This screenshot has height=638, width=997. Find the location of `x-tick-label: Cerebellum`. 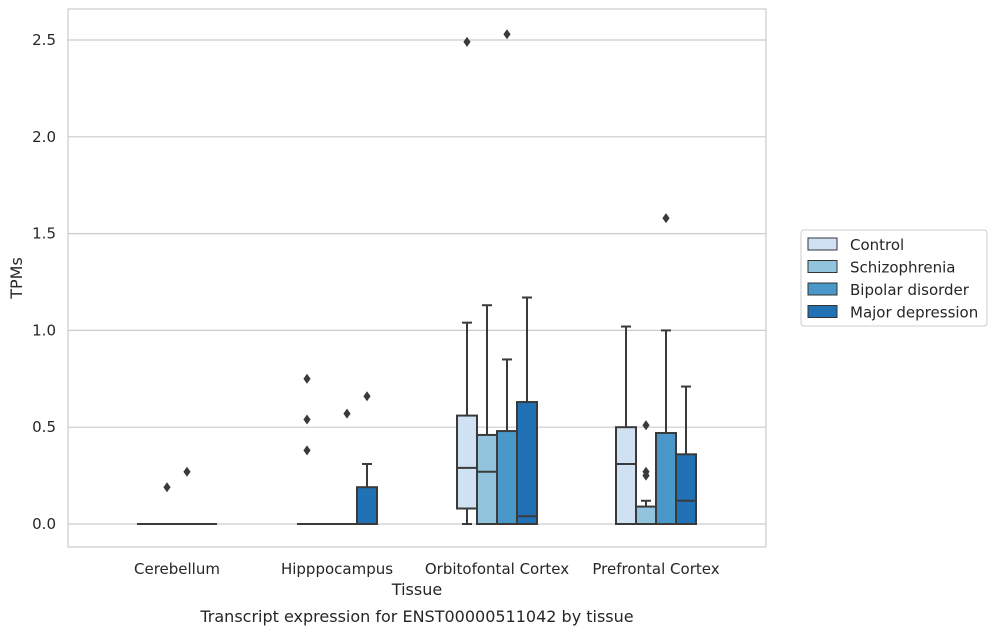

x-tick-label: Cerebellum is located at coordinates (177, 569).